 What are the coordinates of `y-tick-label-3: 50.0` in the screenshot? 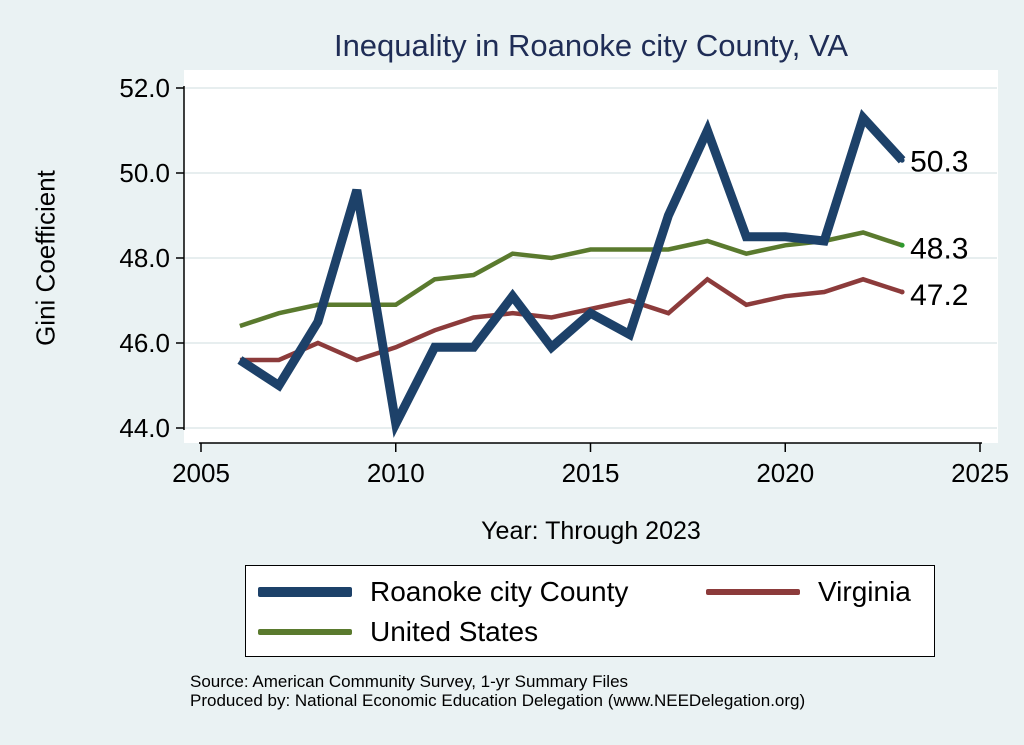 It's located at (144, 173).